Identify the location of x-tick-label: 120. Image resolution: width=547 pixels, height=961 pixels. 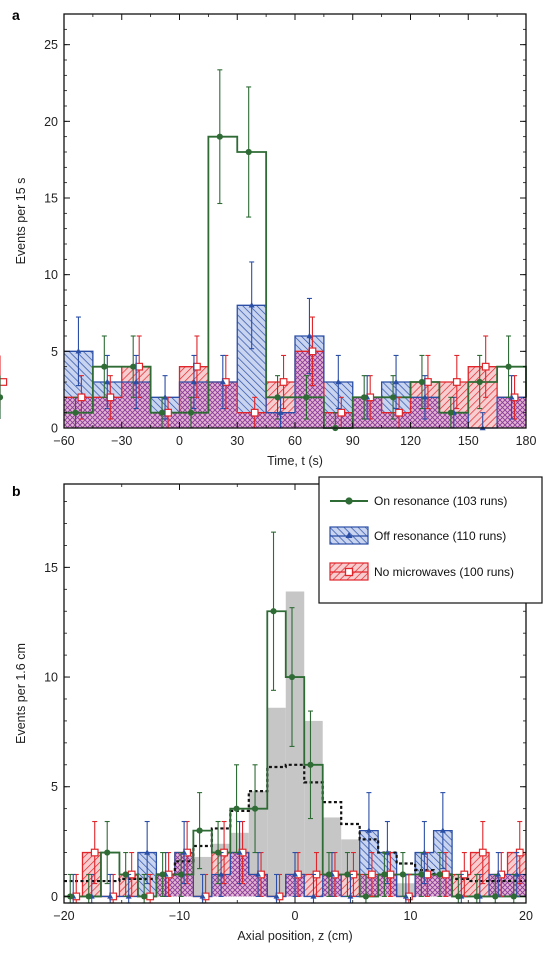
(410, 441).